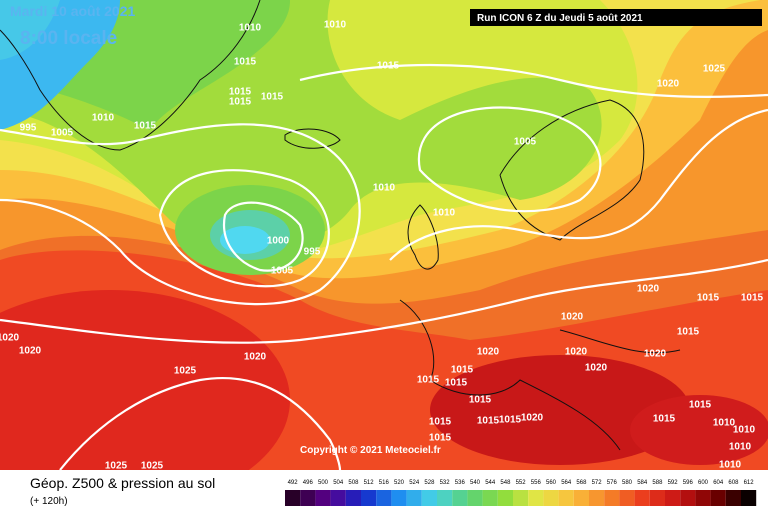 This screenshot has height=512, width=768. What do you see at coordinates (122, 483) in the screenshot?
I see `footer-title: Géop. Z500 & pression au sol` at bounding box center [122, 483].